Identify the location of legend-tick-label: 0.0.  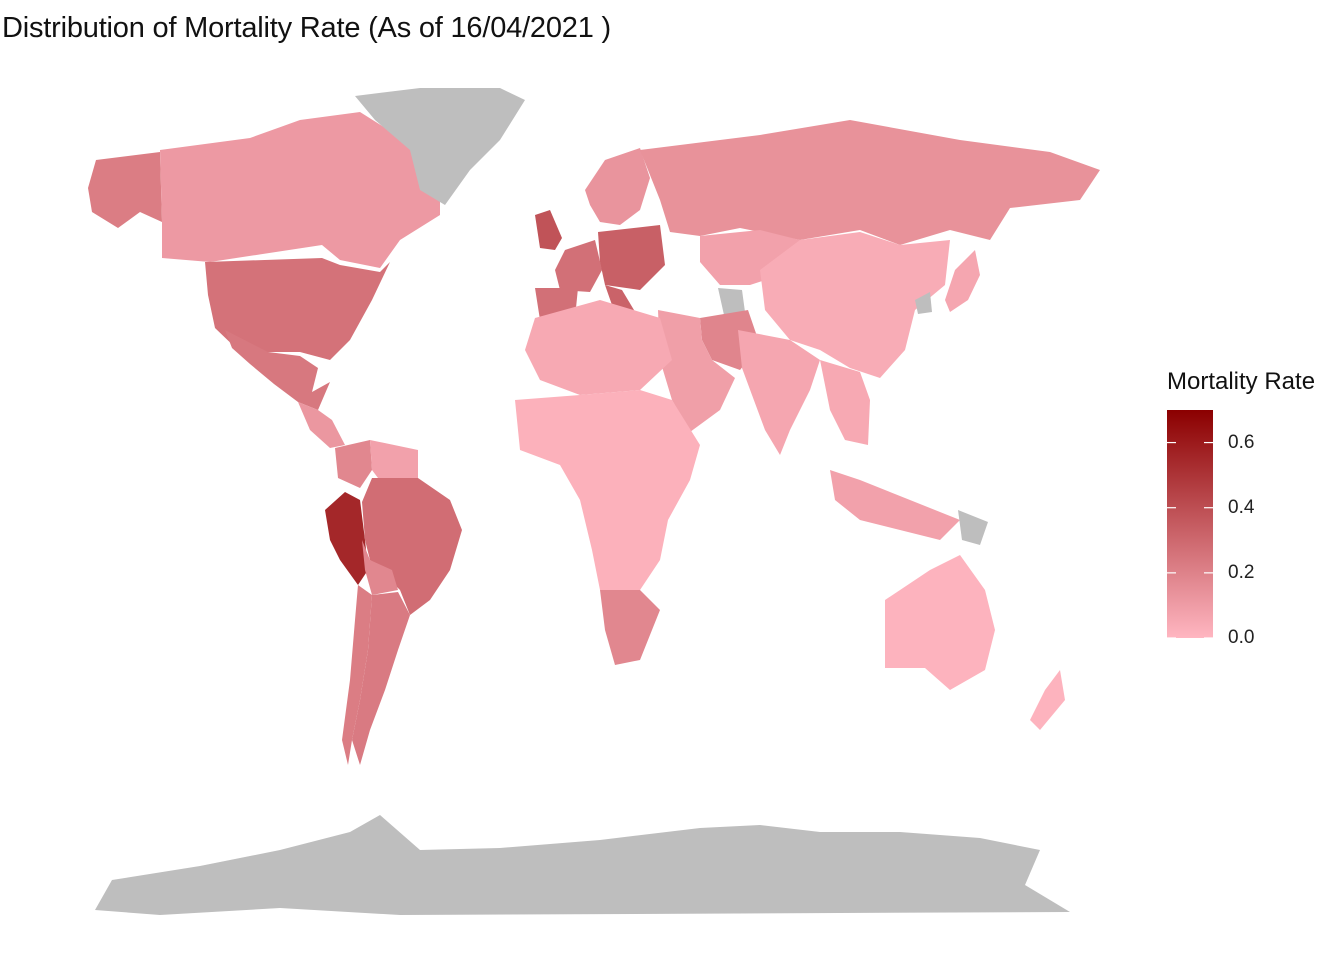
(1241, 637).